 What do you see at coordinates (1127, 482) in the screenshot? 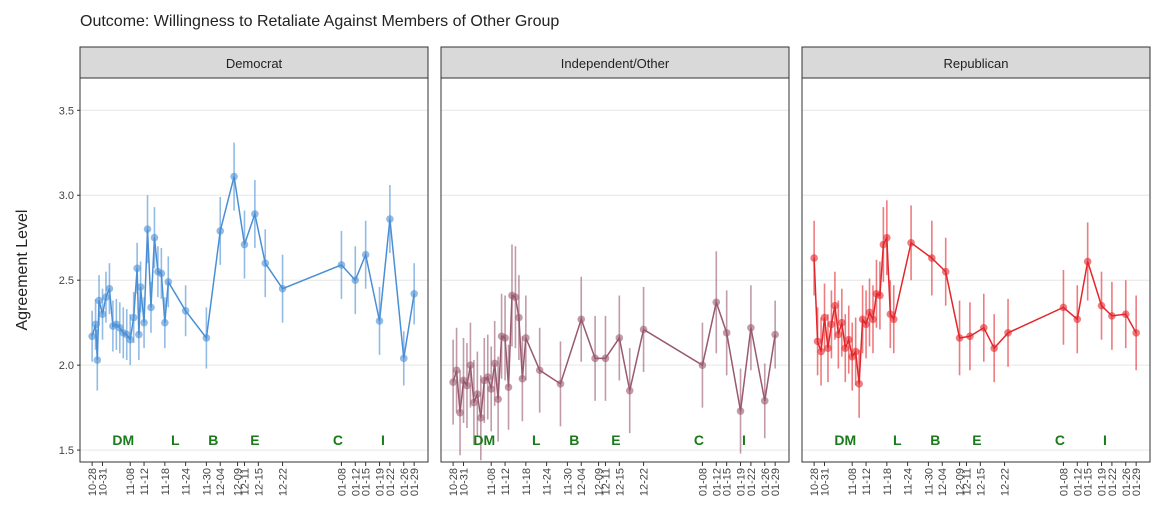
I see `x-tick-label: 01-26` at bounding box center [1127, 482].